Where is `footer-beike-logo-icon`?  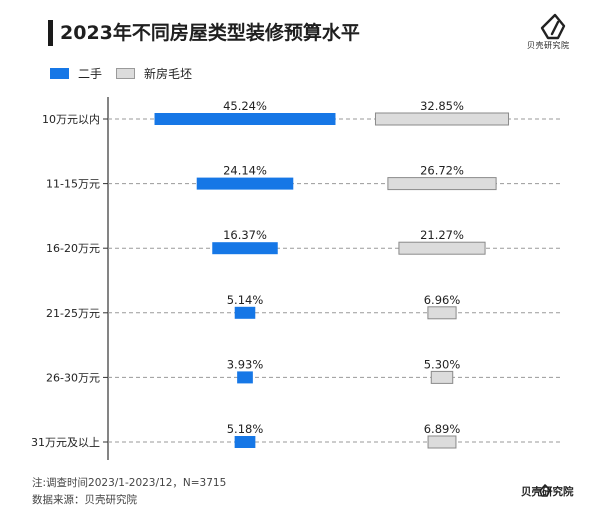
footer-beike-logo-icon is located at coordinates (545, 490).